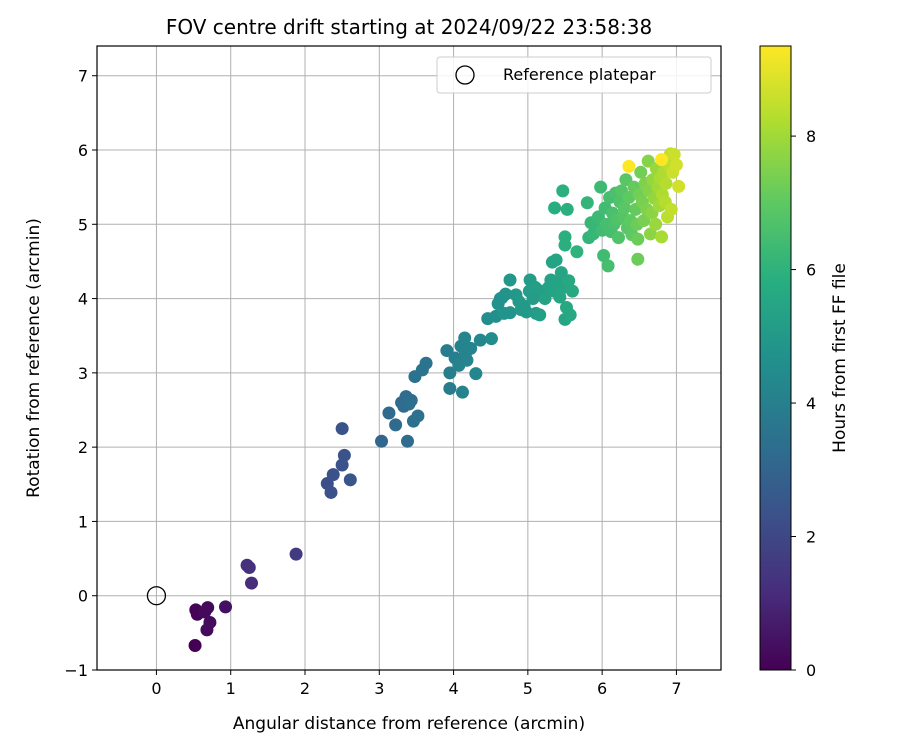 The height and width of the screenshot is (750, 900). I want to click on colorbar: 0 2 4 6 8 Hours from first FF file, so click(804, 362).